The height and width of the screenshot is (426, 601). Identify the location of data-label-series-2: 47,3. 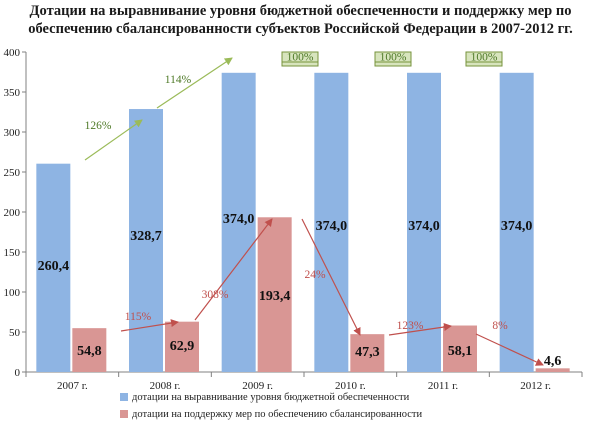
(367, 352).